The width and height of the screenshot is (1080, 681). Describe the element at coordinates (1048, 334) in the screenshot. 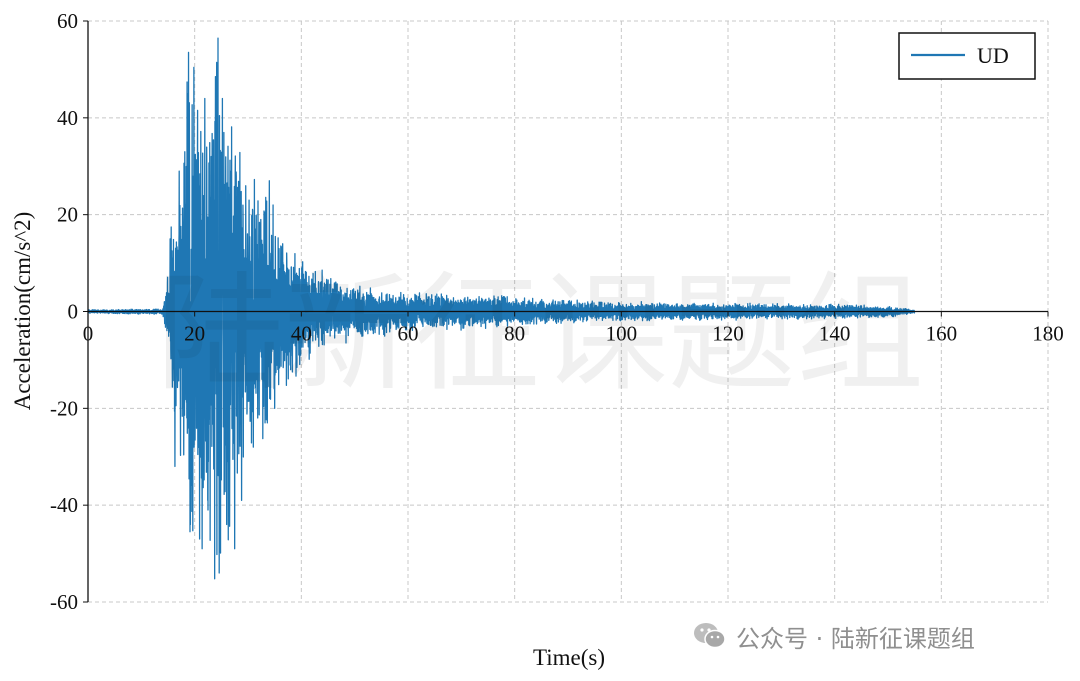

I see `x-tick-label: 180` at that location.